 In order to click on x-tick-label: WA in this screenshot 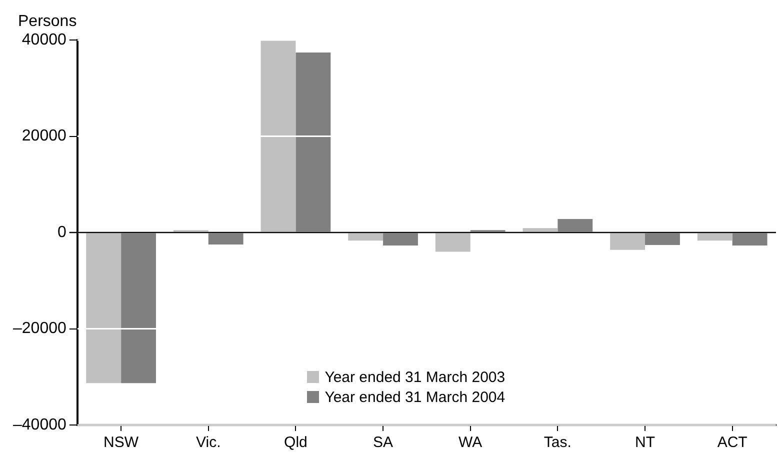, I will do `click(470, 443)`.